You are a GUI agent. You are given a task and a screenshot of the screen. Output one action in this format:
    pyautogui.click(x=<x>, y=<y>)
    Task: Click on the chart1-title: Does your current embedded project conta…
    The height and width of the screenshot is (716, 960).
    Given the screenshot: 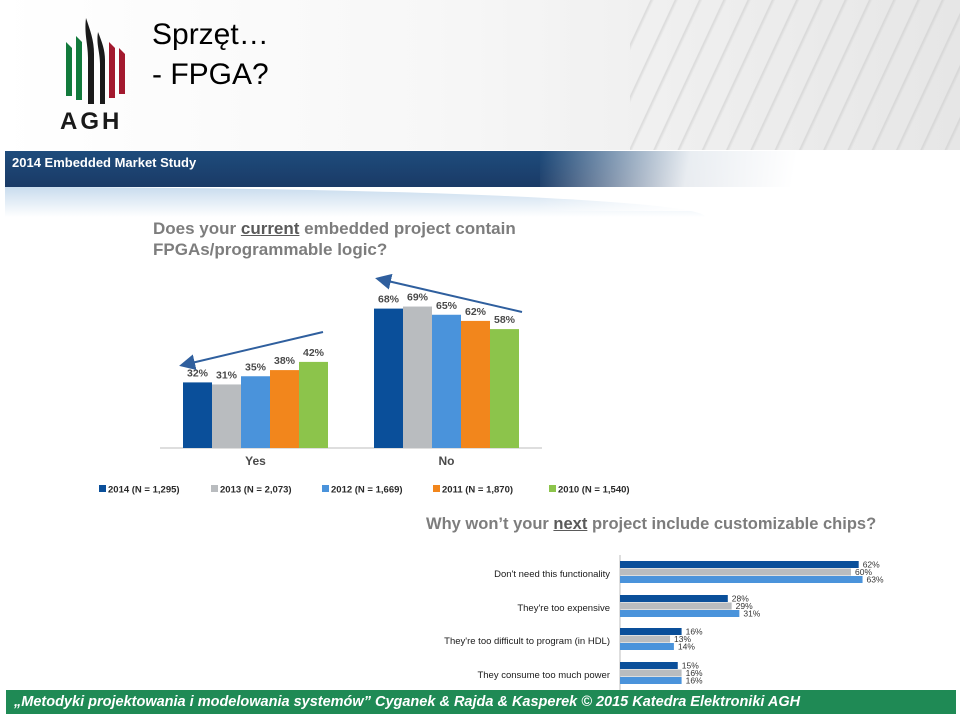 What is the action you would take?
    pyautogui.click(x=383, y=239)
    